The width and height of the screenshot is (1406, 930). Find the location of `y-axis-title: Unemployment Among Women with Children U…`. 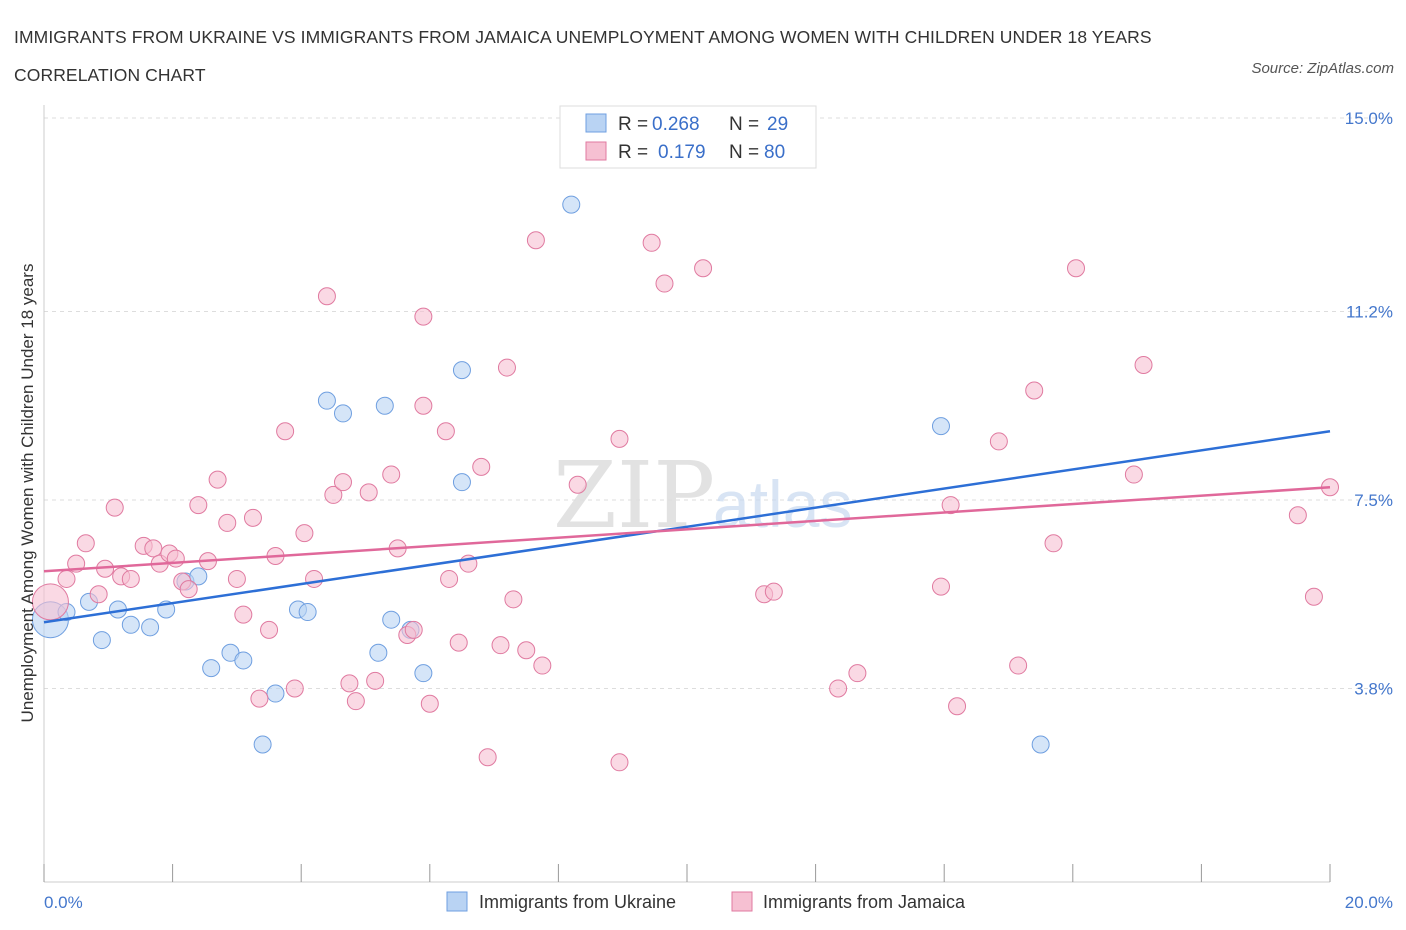

y-axis-title: Unemployment Among Women with Children U… is located at coordinates (27, 493).